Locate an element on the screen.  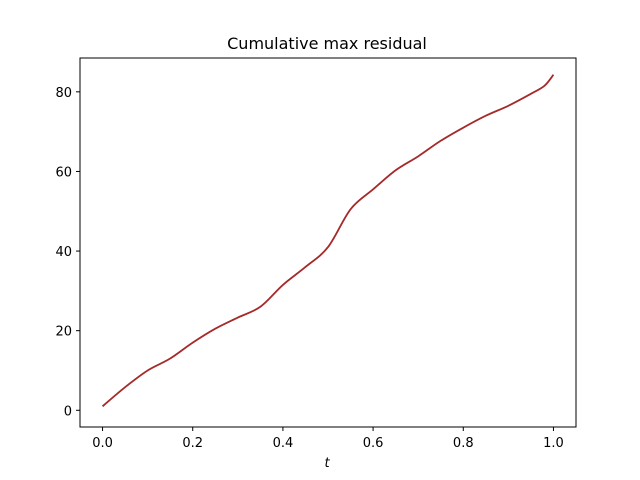
x-axis: 0.0 0.2 0.4 0.6 0.8 1.0 is located at coordinates (328, 439).